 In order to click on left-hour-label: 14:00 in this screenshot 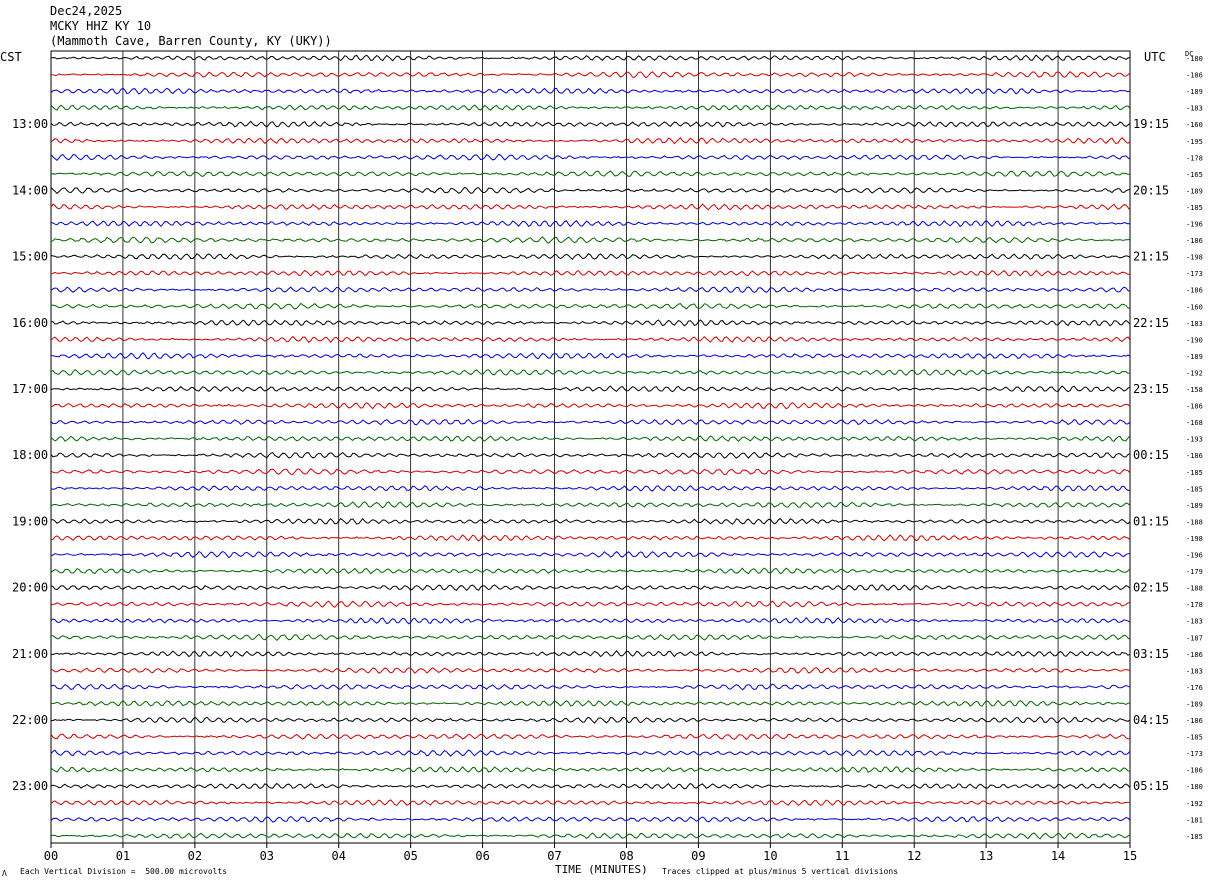, I will do `click(30, 190)`.